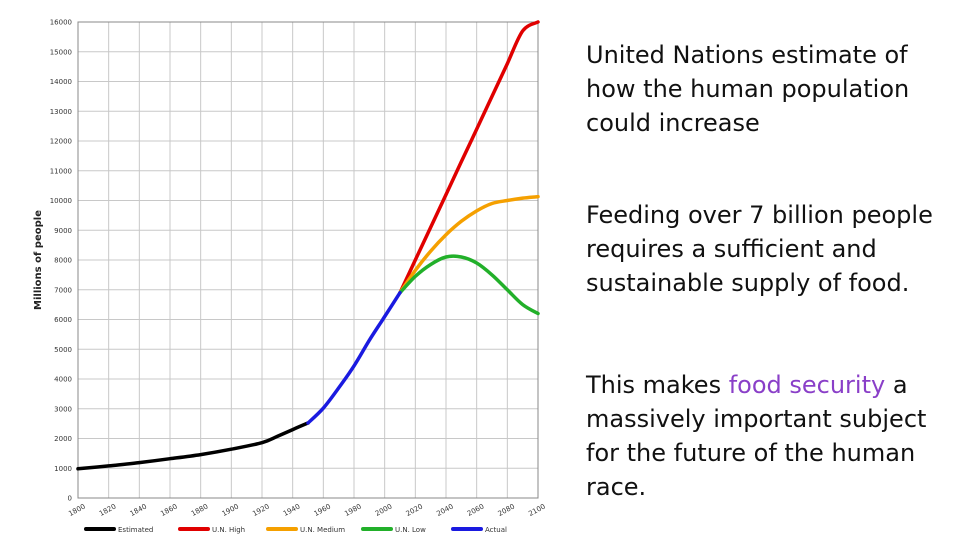 The height and width of the screenshot is (540, 960). What do you see at coordinates (63, 320) in the screenshot?
I see `y-tick-label: 6000` at bounding box center [63, 320].